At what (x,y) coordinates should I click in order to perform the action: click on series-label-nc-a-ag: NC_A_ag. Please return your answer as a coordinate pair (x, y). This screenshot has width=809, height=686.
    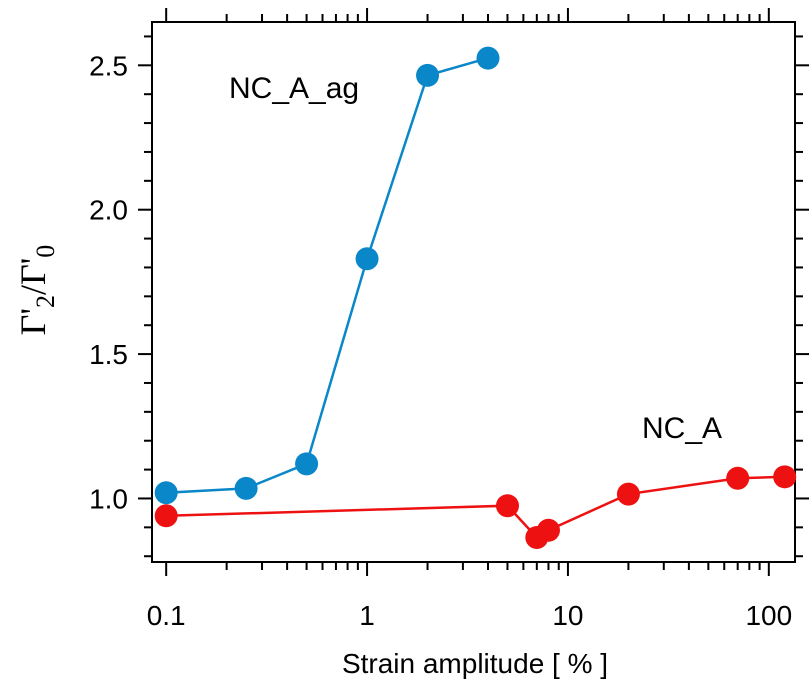
    Looking at the image, I should click on (294, 88).